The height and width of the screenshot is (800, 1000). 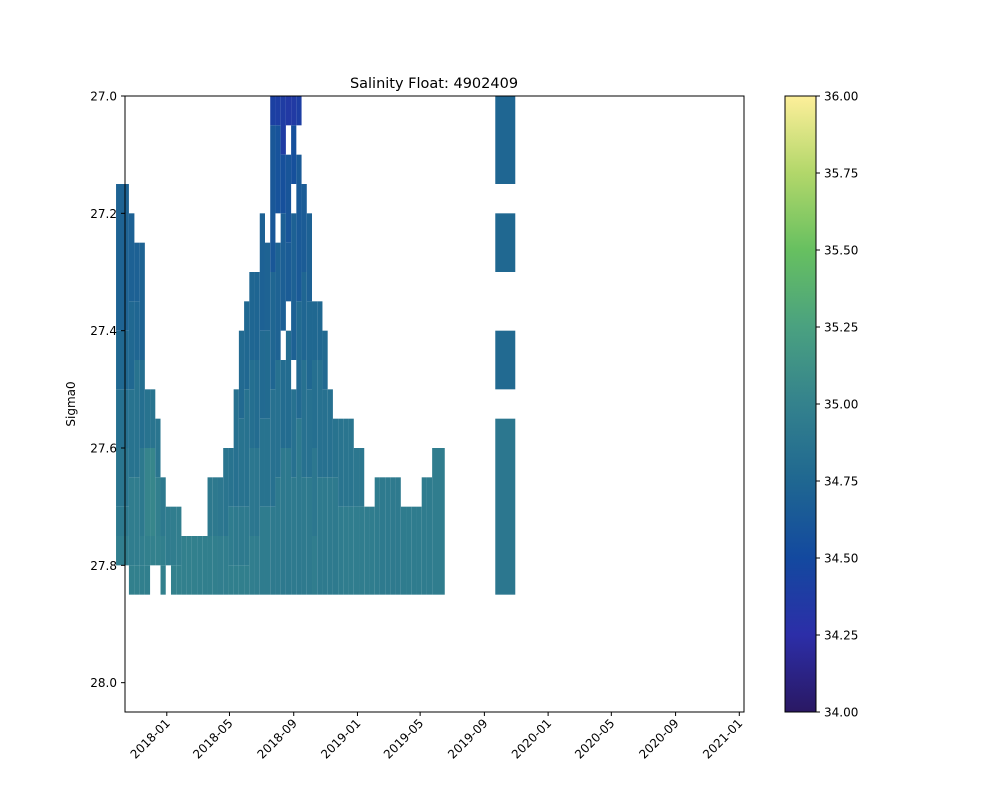 What do you see at coordinates (103, 331) in the screenshot?
I see `y-tick-label: 27.4` at bounding box center [103, 331].